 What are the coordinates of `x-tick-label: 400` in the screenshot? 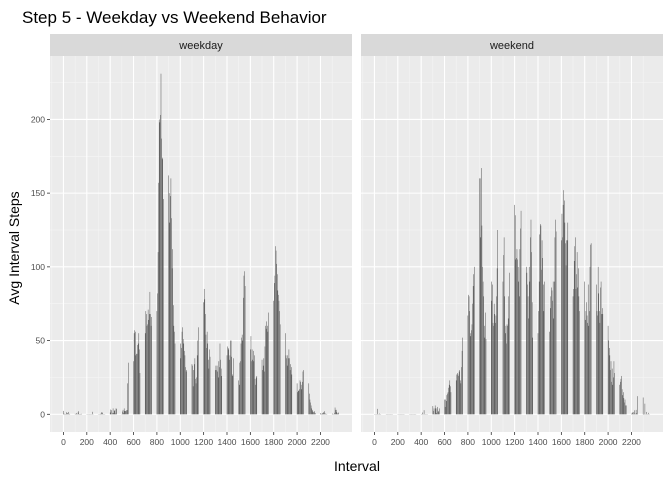 It's located at (110, 442).